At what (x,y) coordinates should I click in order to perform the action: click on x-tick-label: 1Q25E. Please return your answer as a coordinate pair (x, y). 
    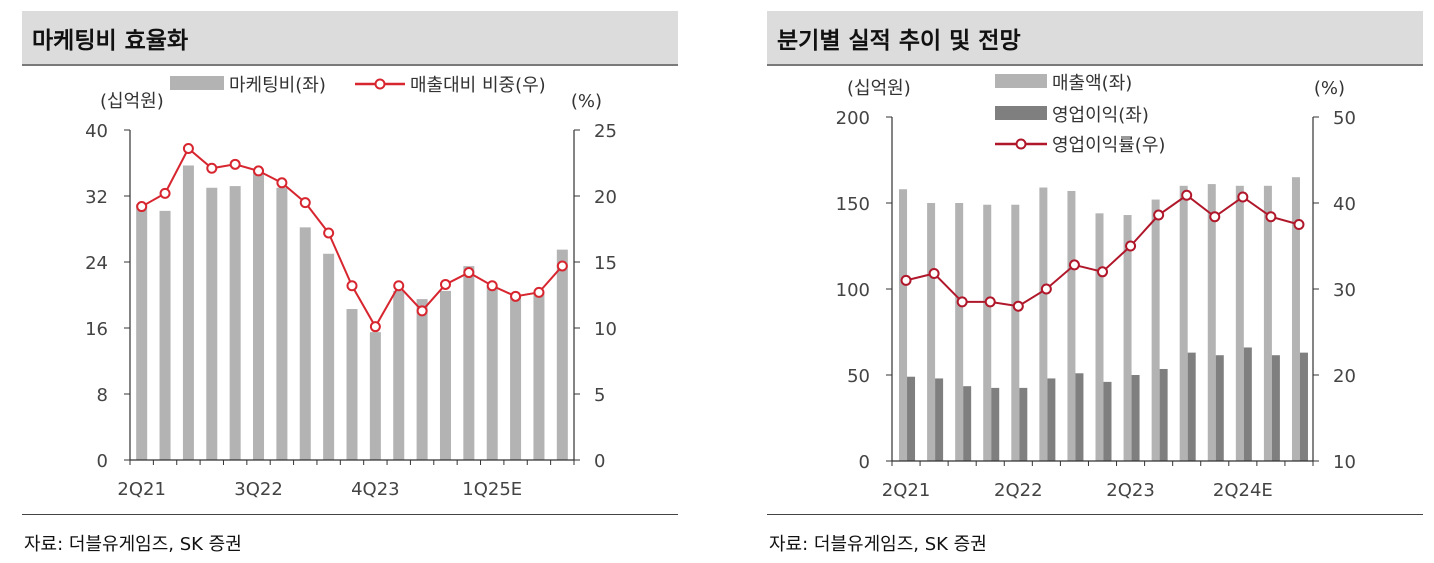
    Looking at the image, I should click on (492, 489).